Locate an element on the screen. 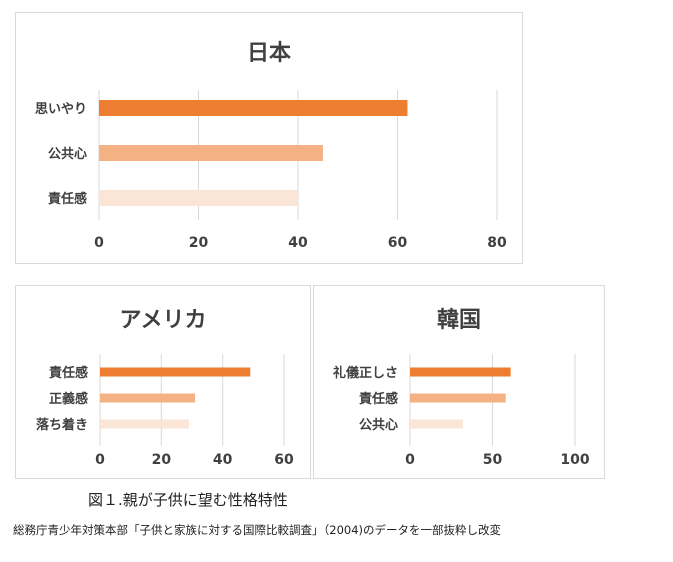  x-tick-label: 50 is located at coordinates (493, 460).